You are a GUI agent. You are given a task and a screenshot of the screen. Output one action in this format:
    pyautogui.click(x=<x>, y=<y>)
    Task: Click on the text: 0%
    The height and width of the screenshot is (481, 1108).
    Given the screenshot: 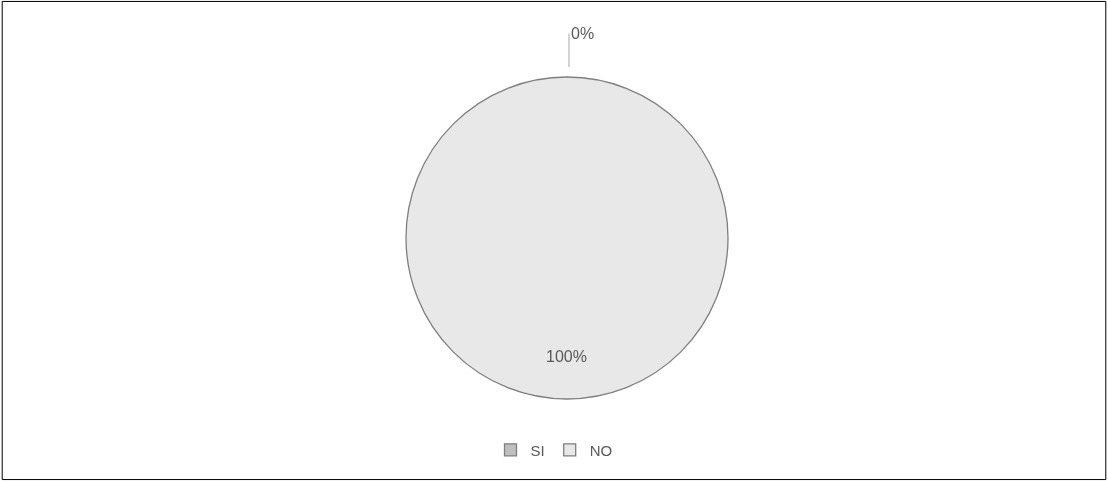 What is the action you would take?
    pyautogui.click(x=583, y=33)
    